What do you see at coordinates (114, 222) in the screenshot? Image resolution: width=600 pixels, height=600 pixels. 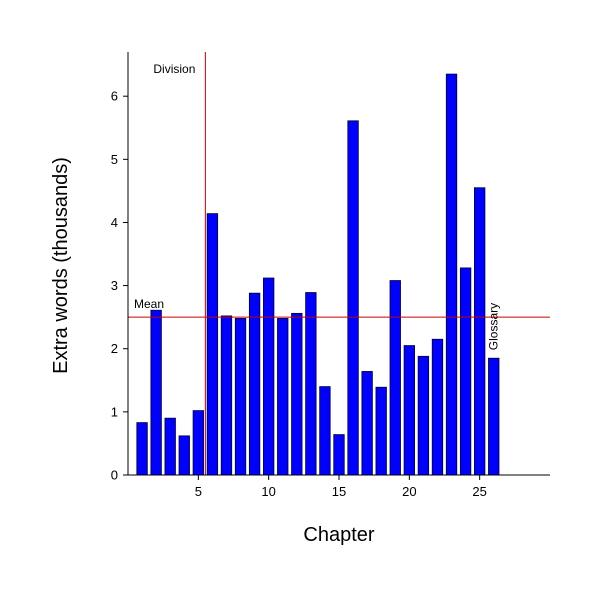 I see `y-tick-label: 4` at bounding box center [114, 222].